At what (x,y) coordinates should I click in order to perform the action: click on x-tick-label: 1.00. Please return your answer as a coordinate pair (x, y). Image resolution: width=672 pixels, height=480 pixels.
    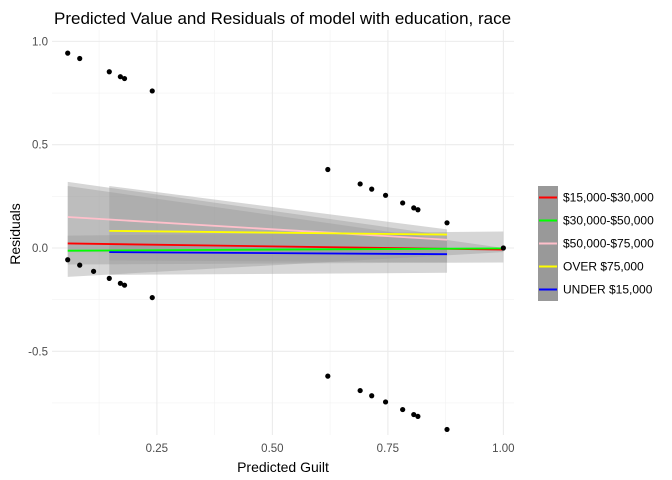
    Looking at the image, I should click on (503, 449).